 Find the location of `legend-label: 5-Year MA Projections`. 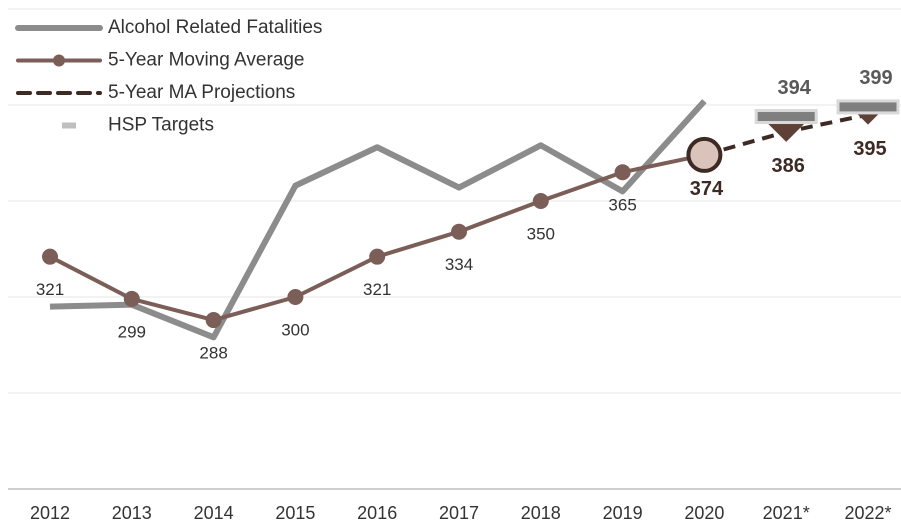

legend-label: 5-Year MA Projections is located at coordinates (201, 92).